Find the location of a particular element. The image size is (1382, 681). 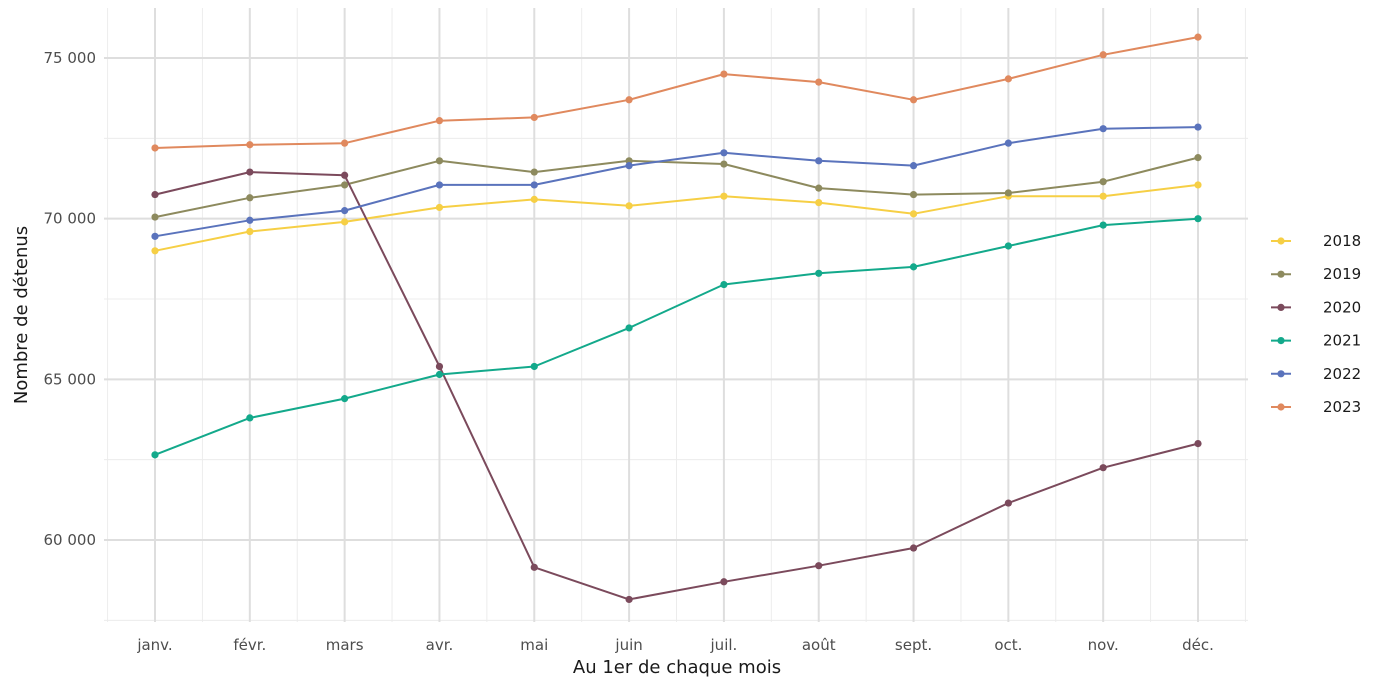

series-line-2023 is located at coordinates (676, 92).